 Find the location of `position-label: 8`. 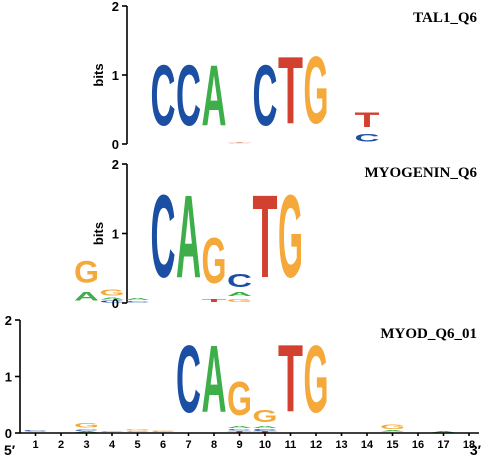

position-label: 8 is located at coordinates (214, 445).